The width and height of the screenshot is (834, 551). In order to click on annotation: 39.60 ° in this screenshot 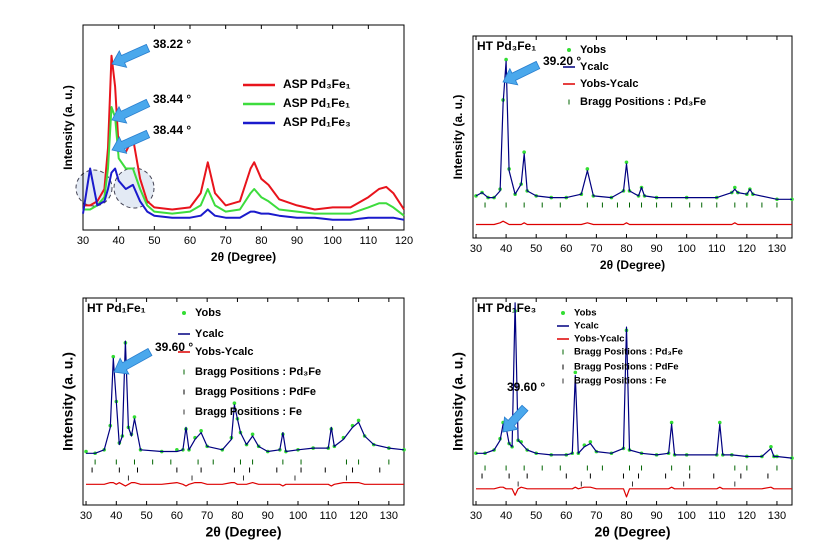, I will do `click(526, 387)`.